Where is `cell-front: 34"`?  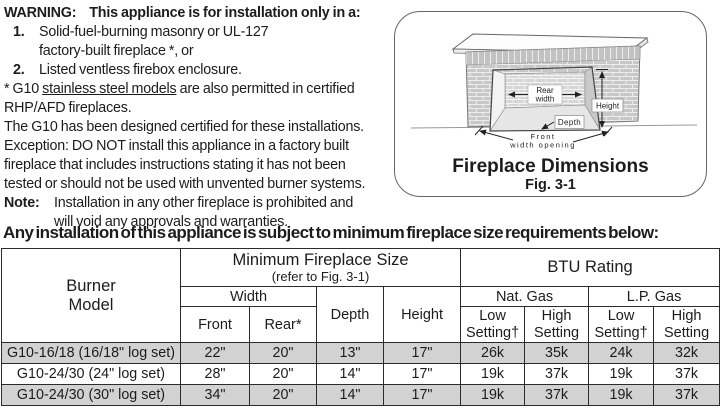
cell-front: 34" is located at coordinates (215, 395).